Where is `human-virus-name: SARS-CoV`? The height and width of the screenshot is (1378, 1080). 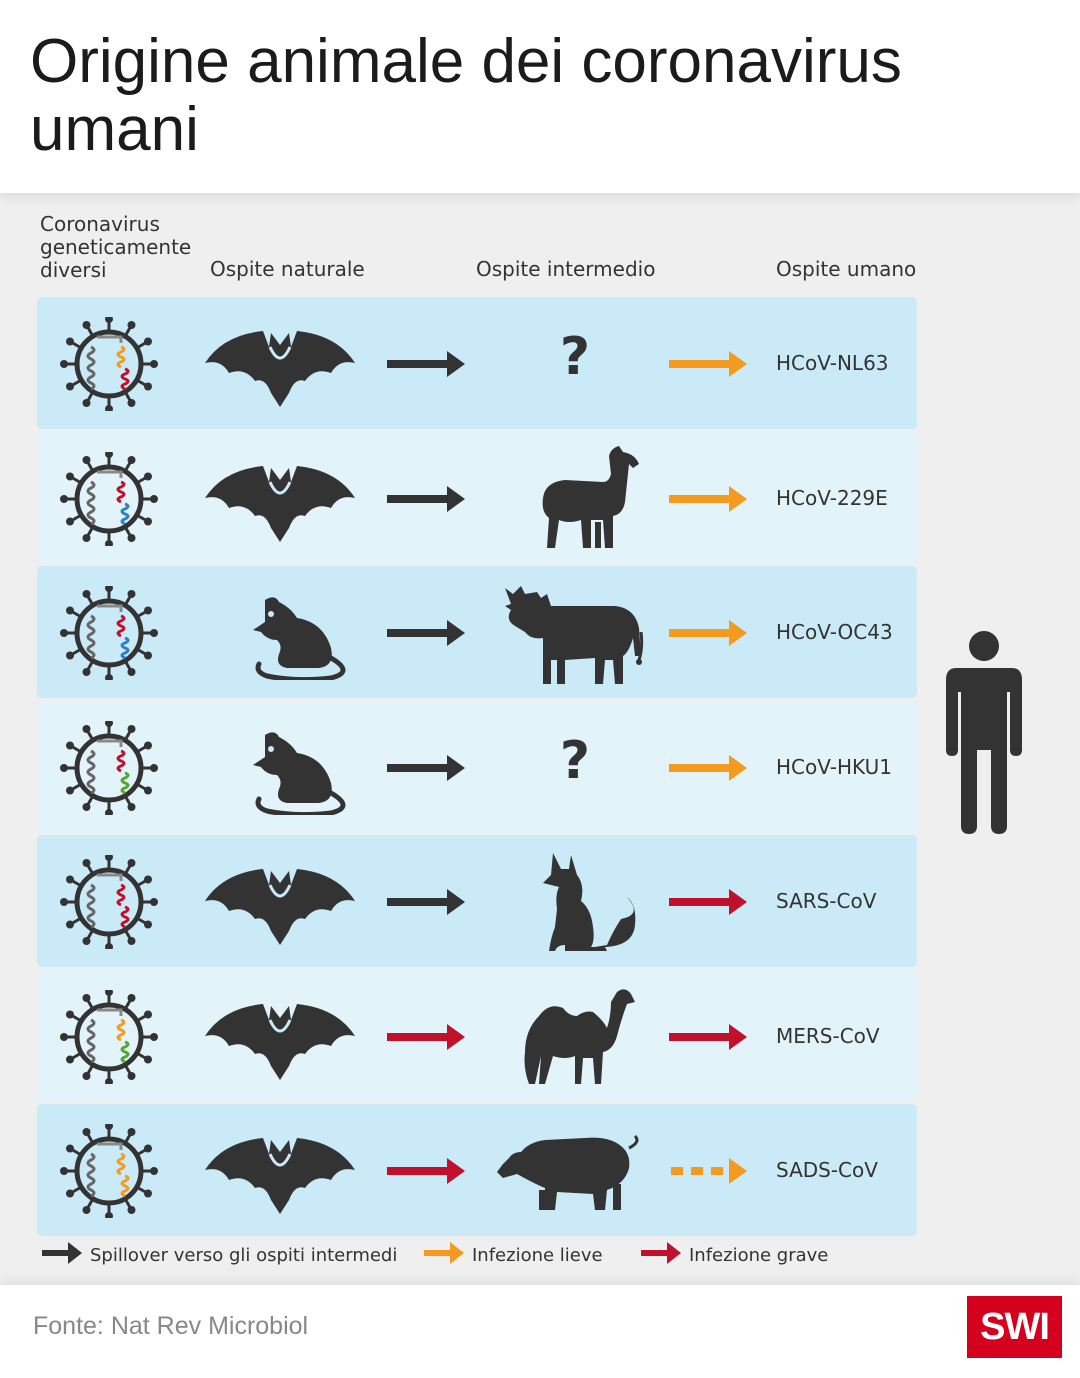 human-virus-name: SARS-CoV is located at coordinates (826, 901).